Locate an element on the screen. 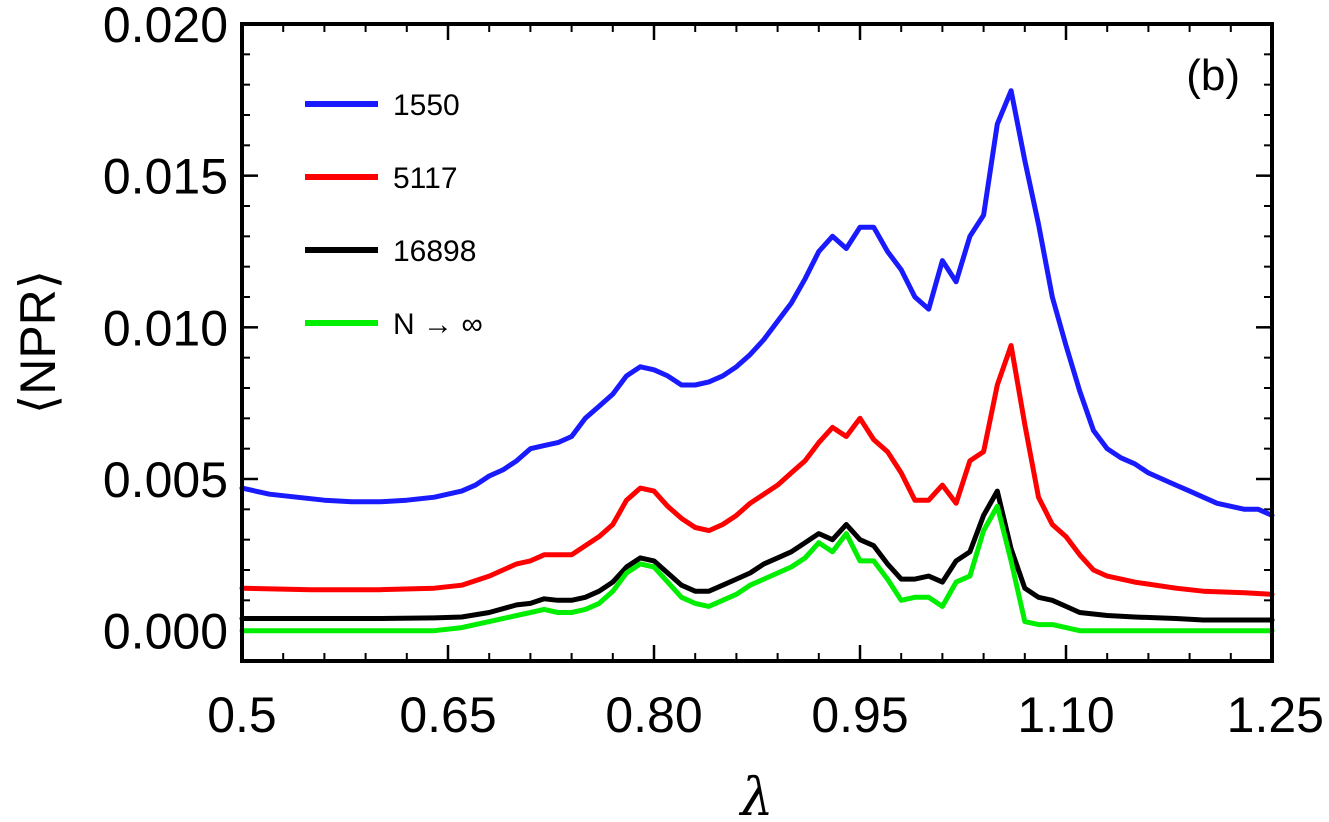  panel-label: (b) is located at coordinates (1213, 75).